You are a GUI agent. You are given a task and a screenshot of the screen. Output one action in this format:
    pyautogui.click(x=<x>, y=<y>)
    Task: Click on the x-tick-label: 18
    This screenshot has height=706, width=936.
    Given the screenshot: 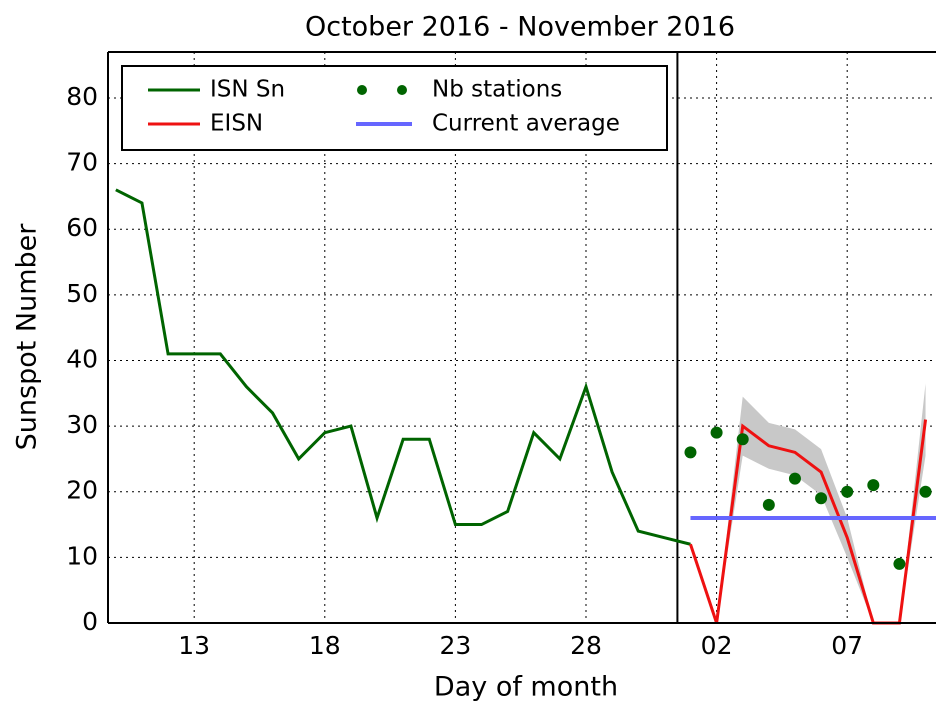 What is the action you would take?
    pyautogui.click(x=325, y=645)
    